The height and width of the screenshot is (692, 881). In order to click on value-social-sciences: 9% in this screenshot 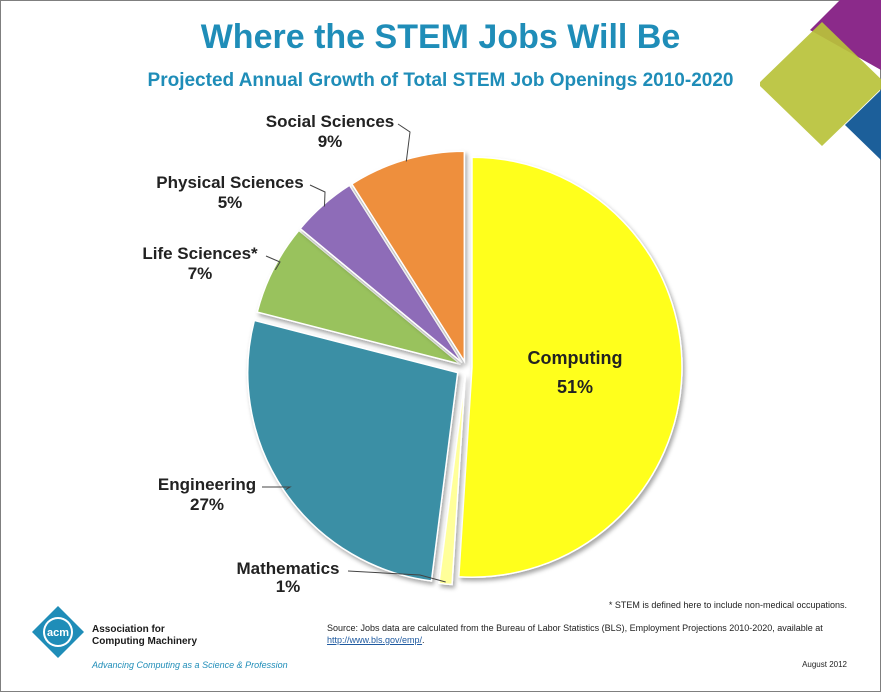, I will do `click(330, 141)`.